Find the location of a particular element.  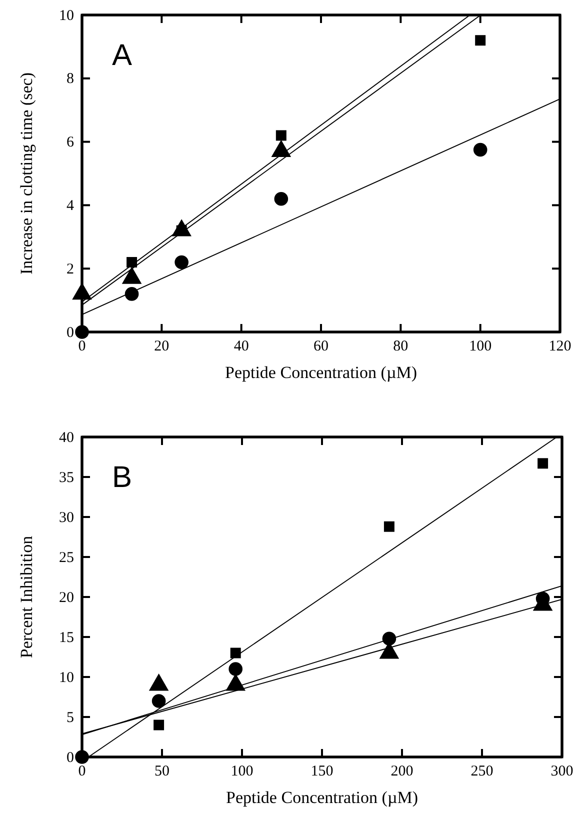

y-tick-label: 6 is located at coordinates (70, 142).